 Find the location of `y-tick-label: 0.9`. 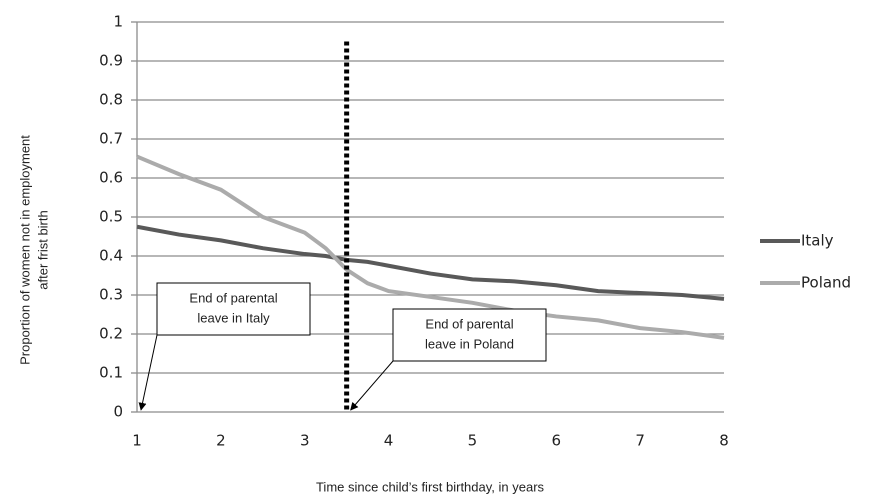

y-tick-label: 0.9 is located at coordinates (111, 61).